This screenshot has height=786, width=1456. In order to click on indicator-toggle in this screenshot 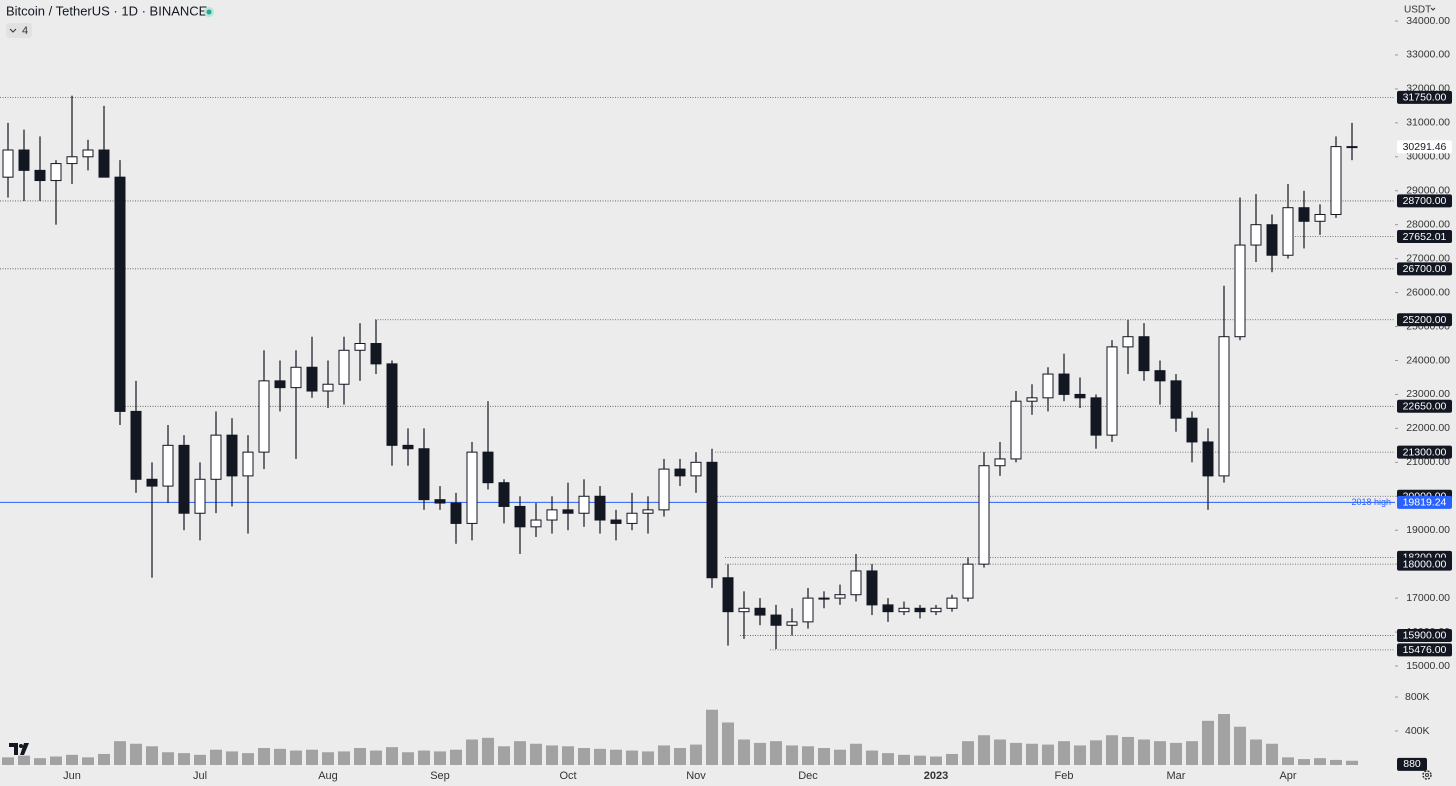, I will do `click(19, 30)`.